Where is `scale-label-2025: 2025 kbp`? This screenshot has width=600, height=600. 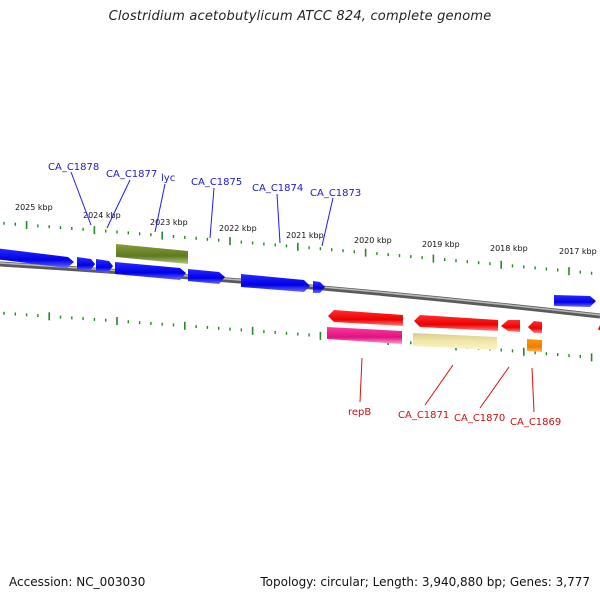 scale-label-2025: 2025 kbp is located at coordinates (34, 207).